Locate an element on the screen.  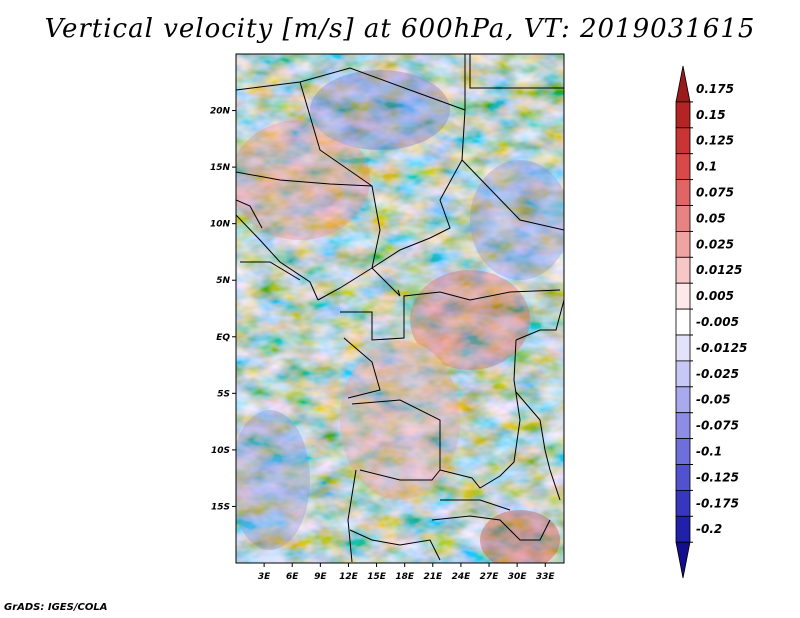
colorbar-label: 0.15 is located at coordinates (711, 115).